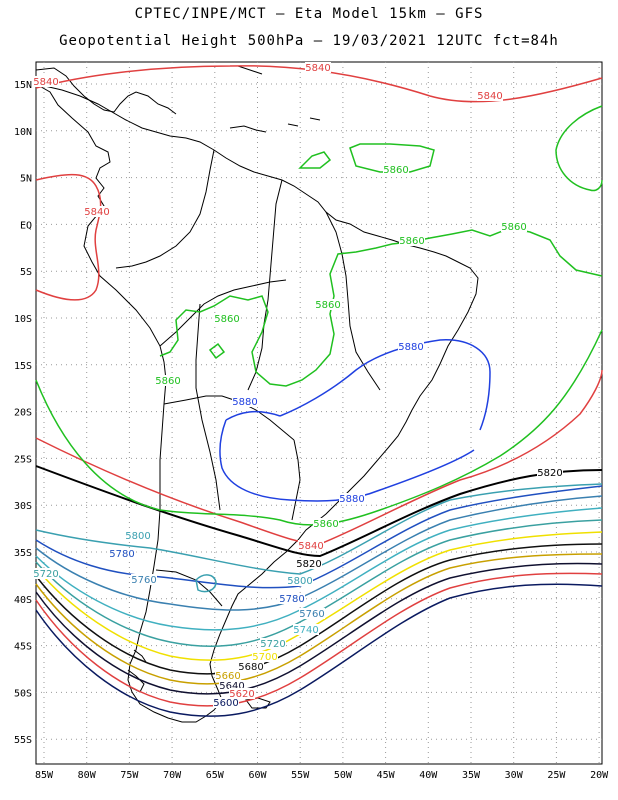 This screenshot has height=800, width=618. What do you see at coordinates (68, 237) in the screenshot?
I see `contour-5840-west` at bounding box center [68, 237].